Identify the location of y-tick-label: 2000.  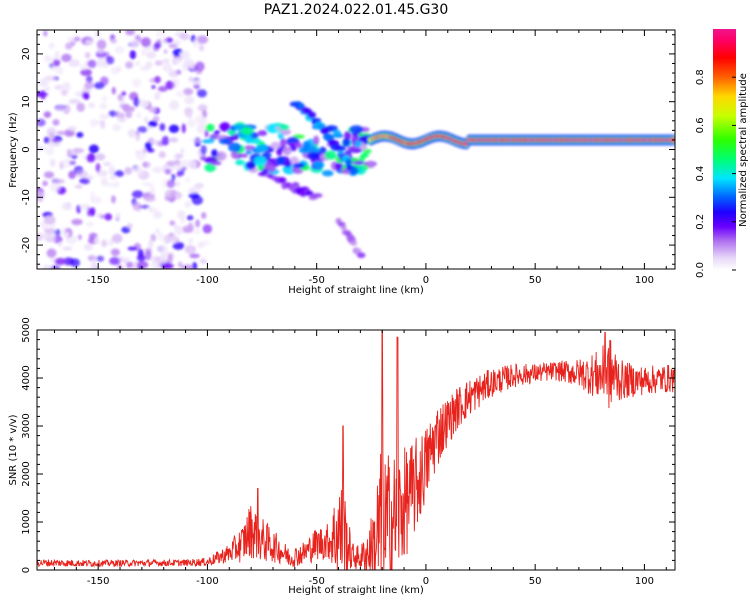
(26, 473).